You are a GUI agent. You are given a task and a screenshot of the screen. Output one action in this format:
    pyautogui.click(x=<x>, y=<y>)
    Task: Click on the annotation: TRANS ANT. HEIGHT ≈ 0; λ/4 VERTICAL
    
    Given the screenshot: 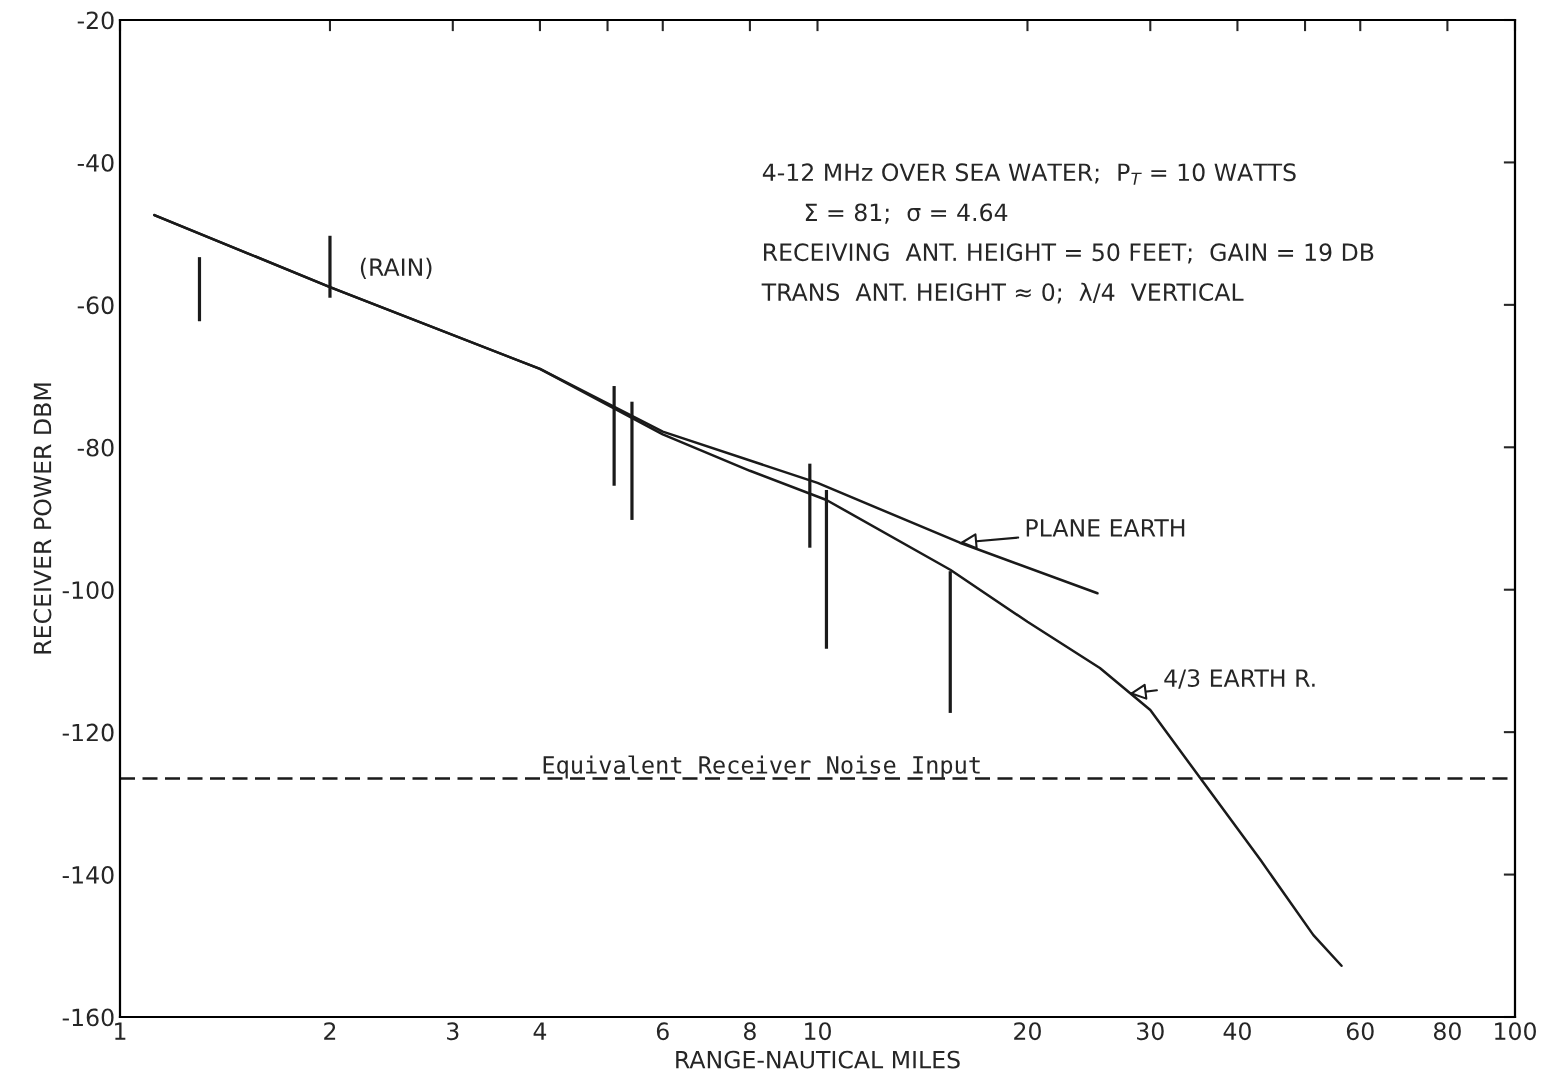 What is the action you would take?
    pyautogui.click(x=1002, y=293)
    